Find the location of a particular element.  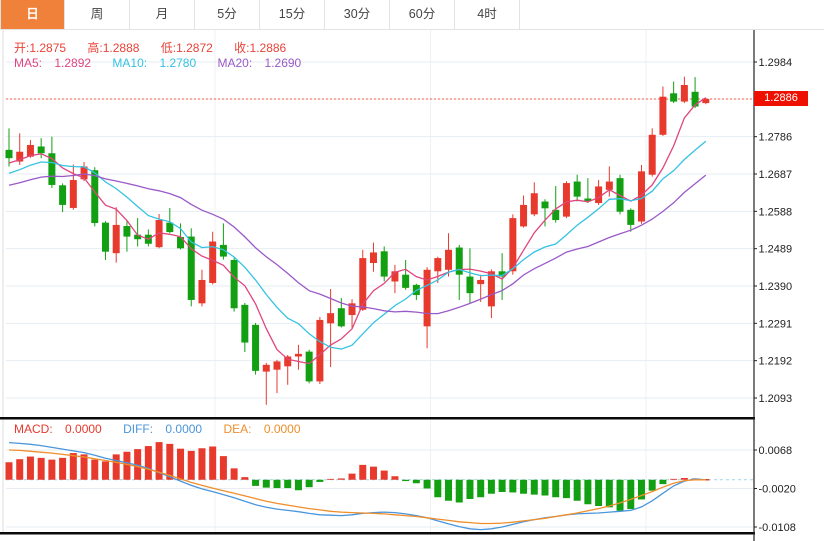

svg-text: 1.2489 is located at coordinates (776, 250).